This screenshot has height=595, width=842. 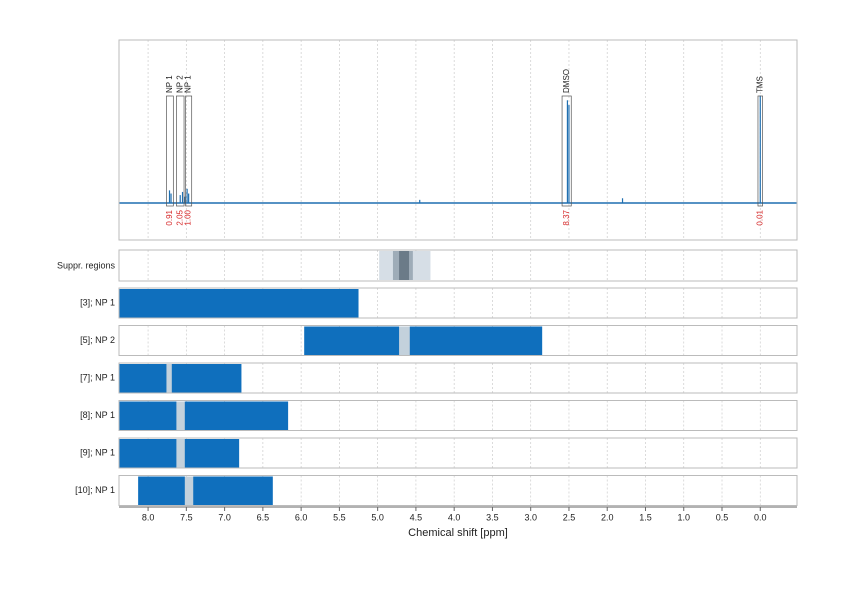 I want to click on x-tick-label: 0.0, so click(x=760, y=517).